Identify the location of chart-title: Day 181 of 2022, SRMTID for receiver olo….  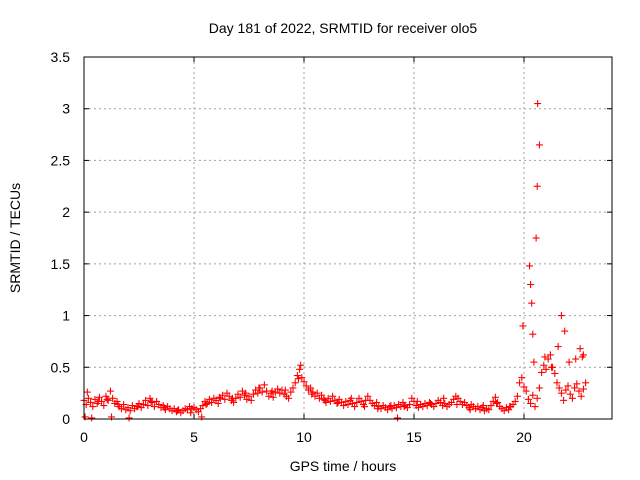
(343, 28).